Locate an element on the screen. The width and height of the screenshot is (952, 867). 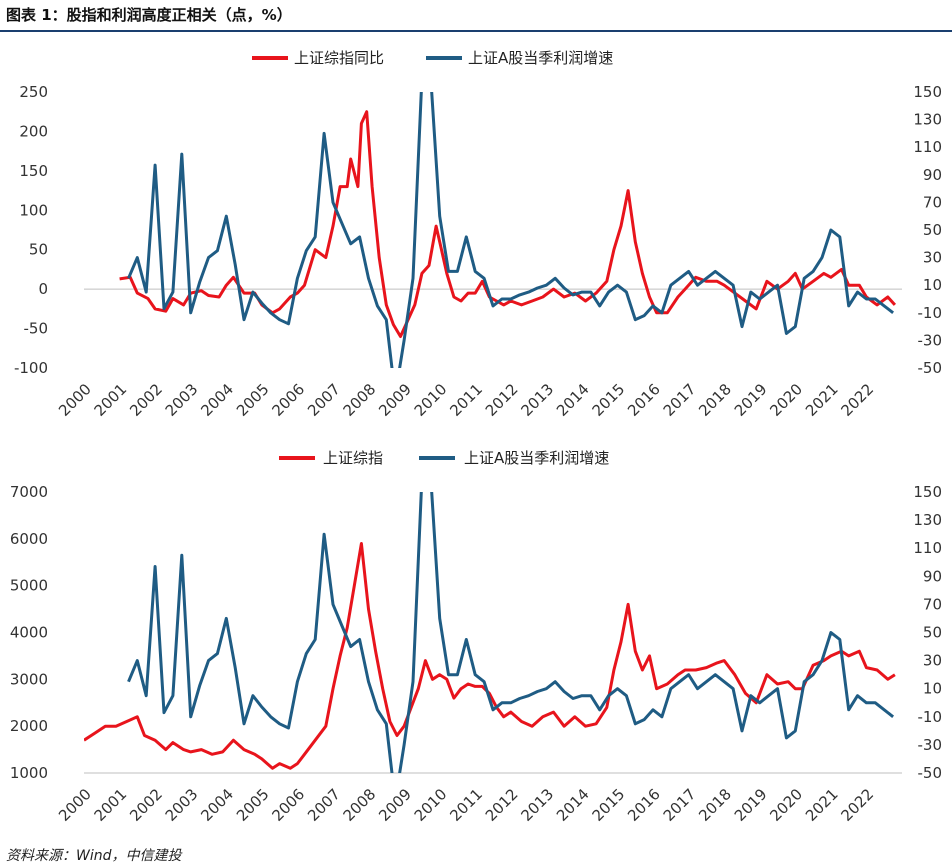
legend-label: 上证综指同比 is located at coordinates (339, 58).